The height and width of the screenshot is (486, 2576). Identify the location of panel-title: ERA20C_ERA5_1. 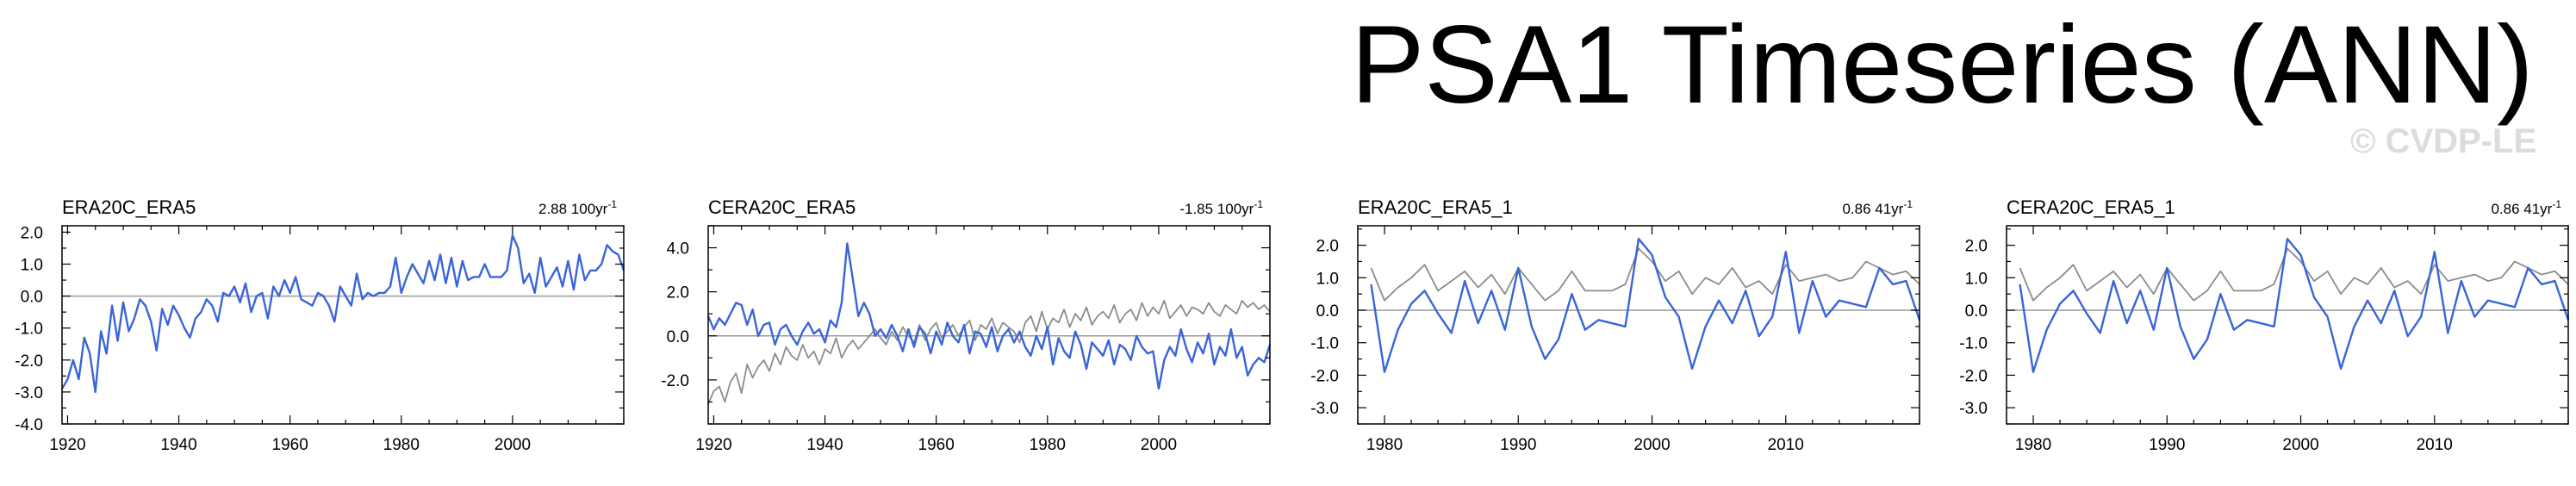
(1436, 207).